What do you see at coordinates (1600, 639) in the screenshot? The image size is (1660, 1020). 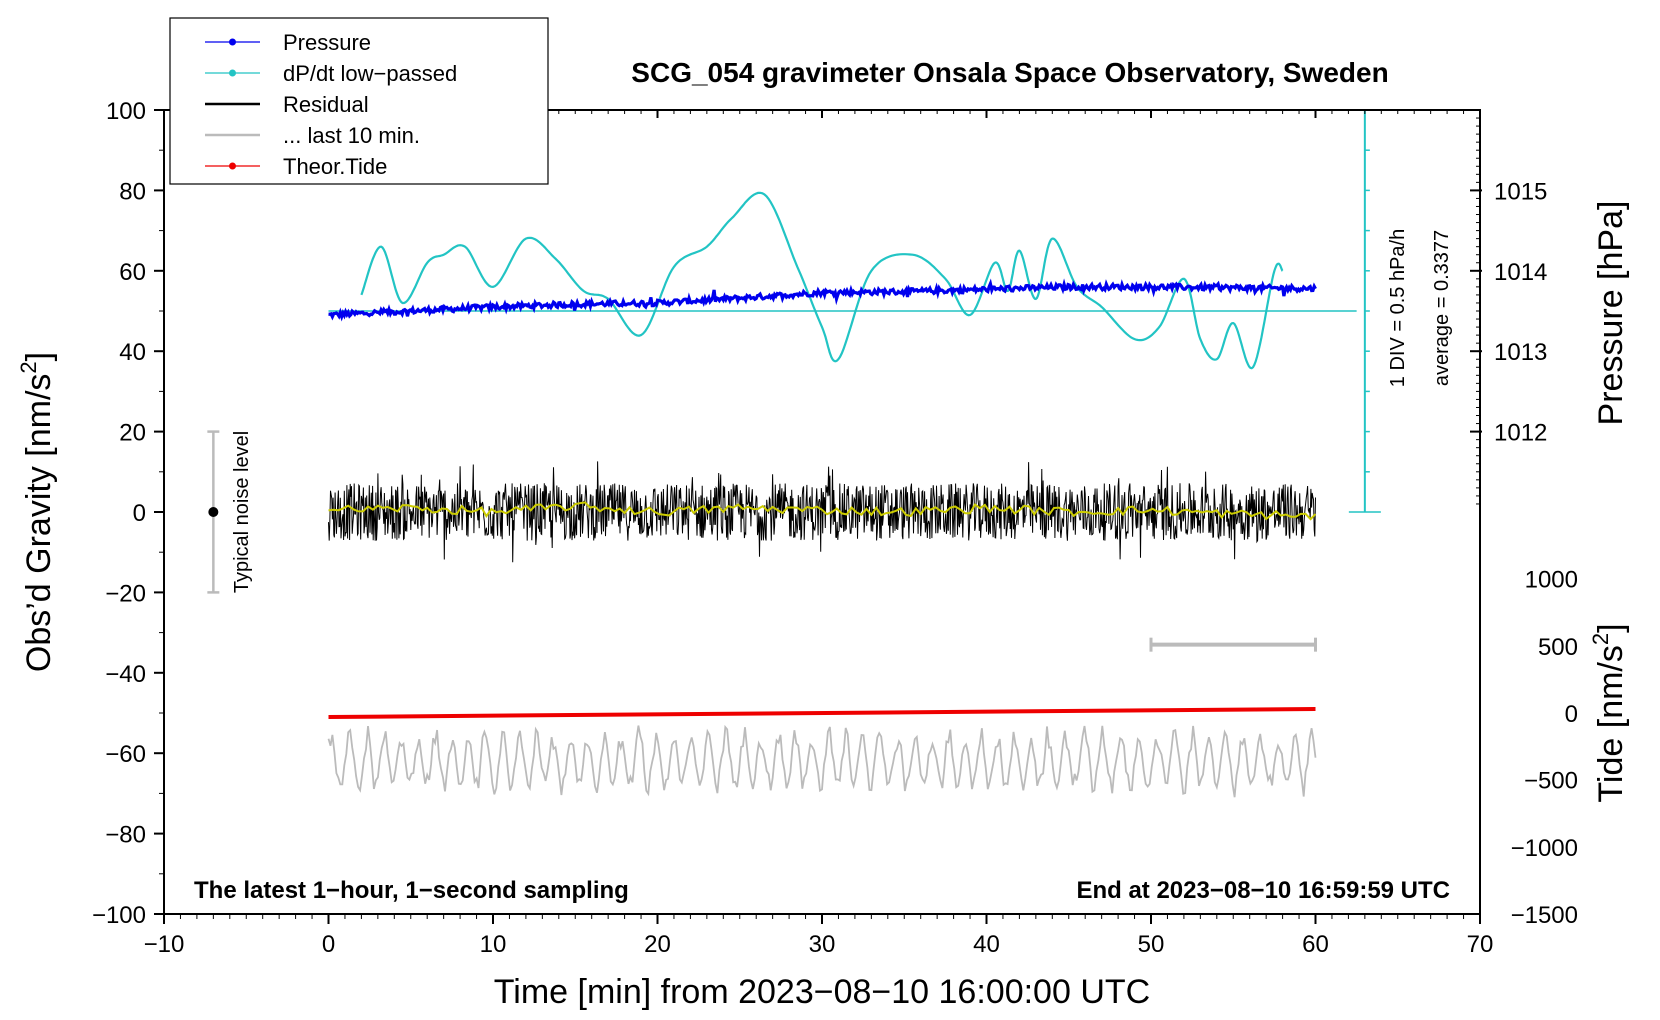 I see `tide-axis-title-sup: 2` at bounding box center [1600, 639].